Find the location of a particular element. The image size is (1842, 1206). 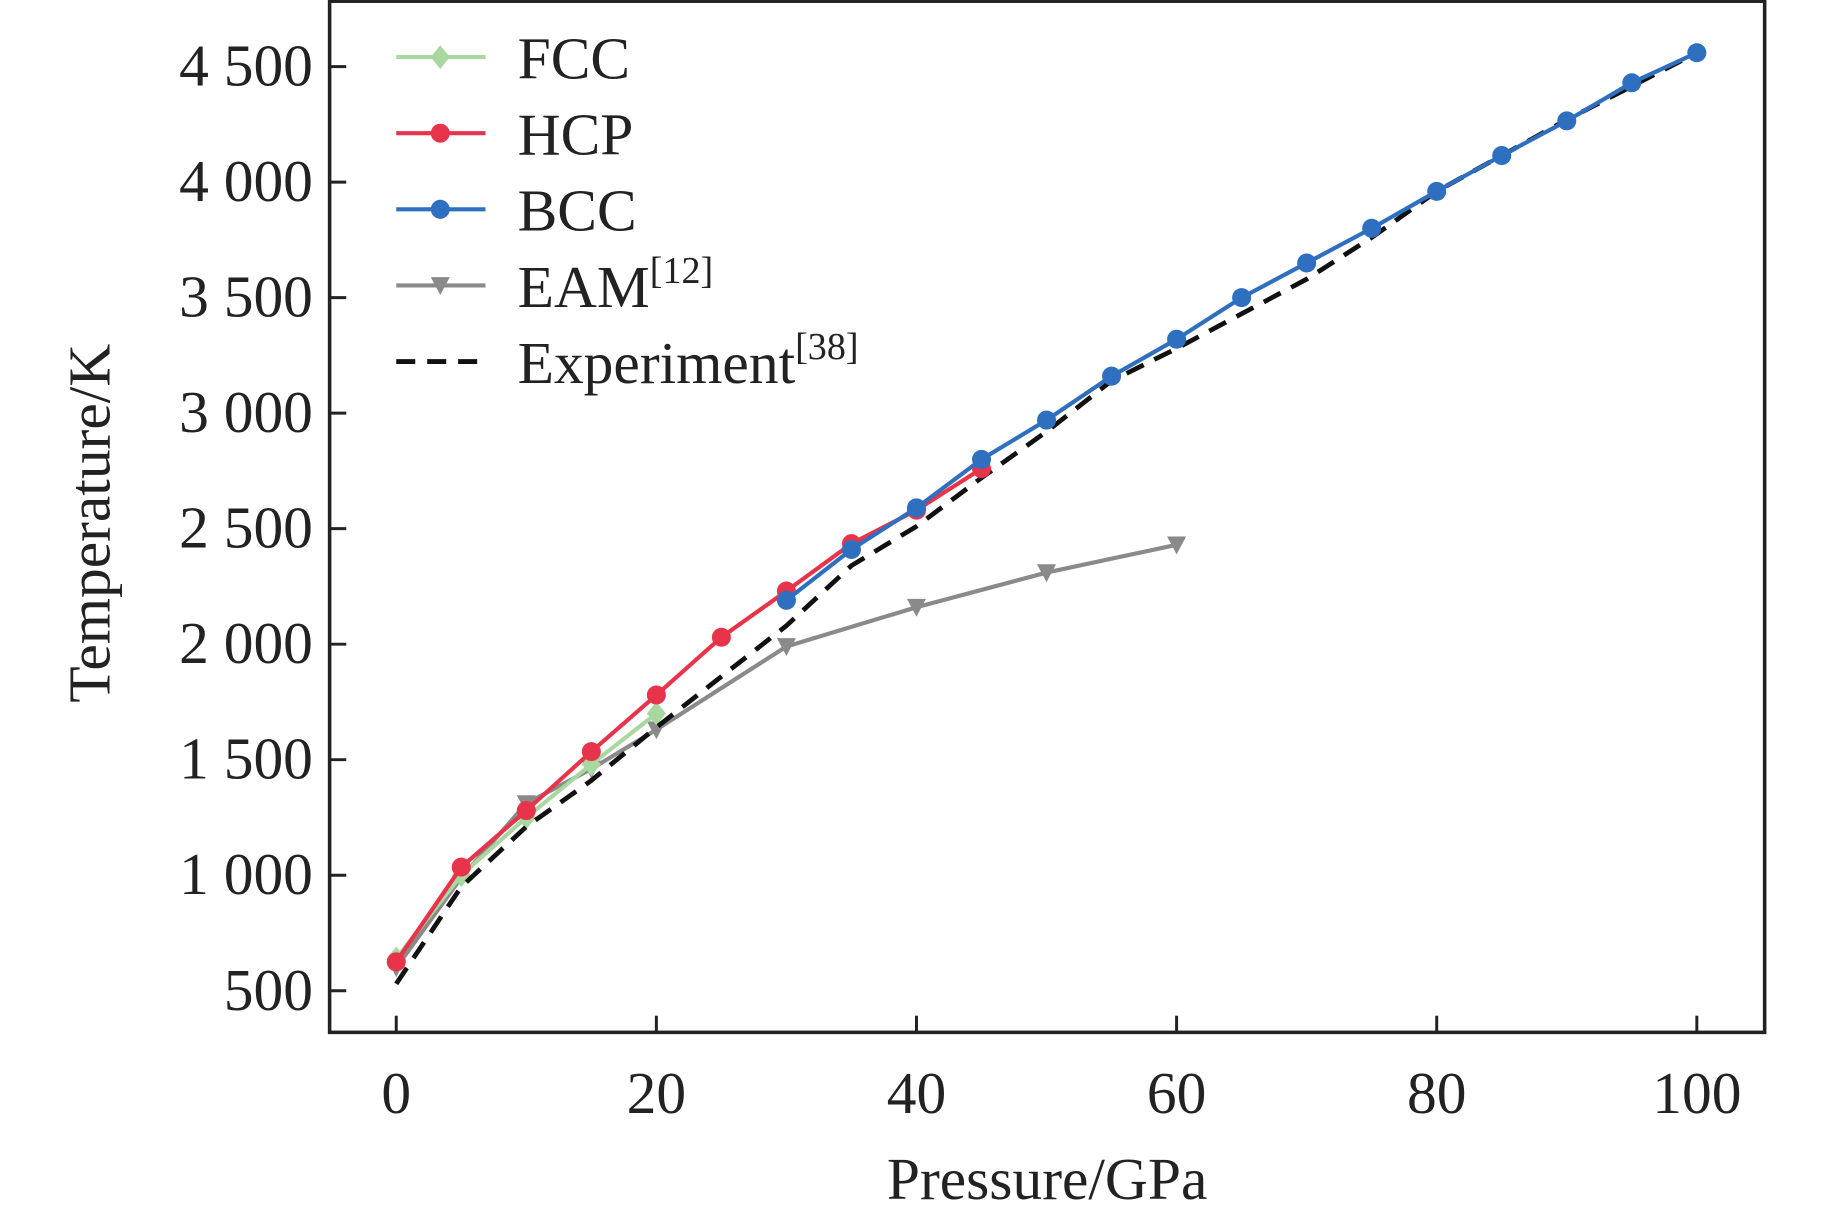

legend-reference: [12] is located at coordinates (681, 271).